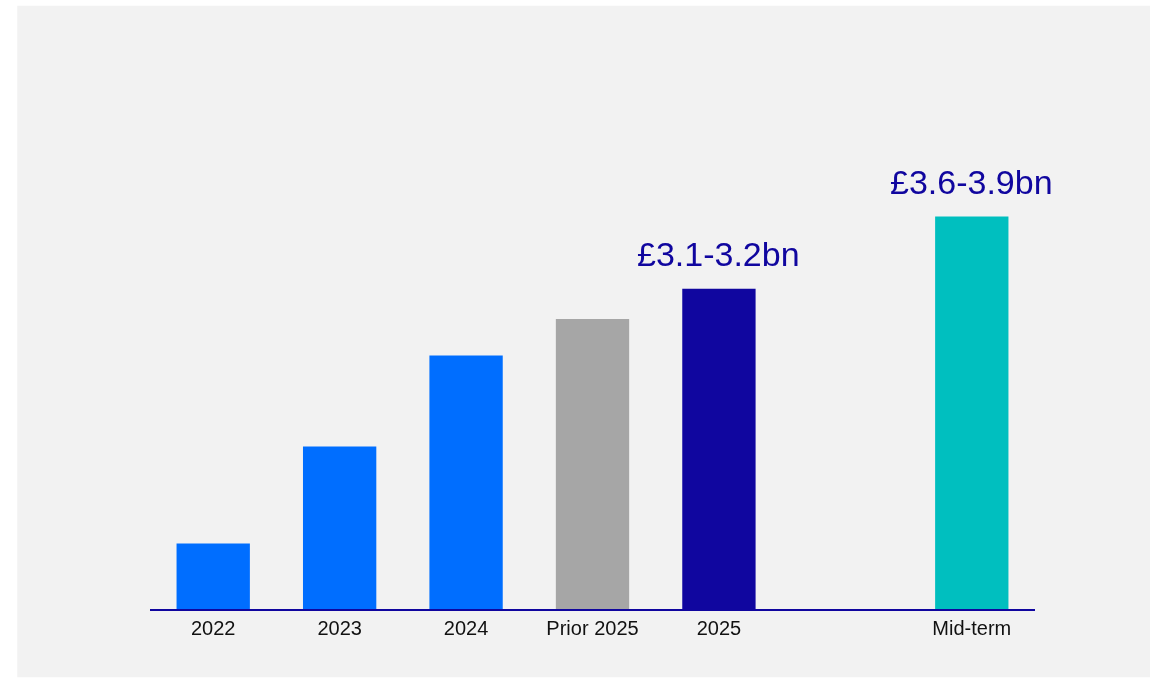 This screenshot has width=1155, height=679. What do you see at coordinates (592, 627) in the screenshot?
I see `x-tick-label: Prior 2025` at bounding box center [592, 627].